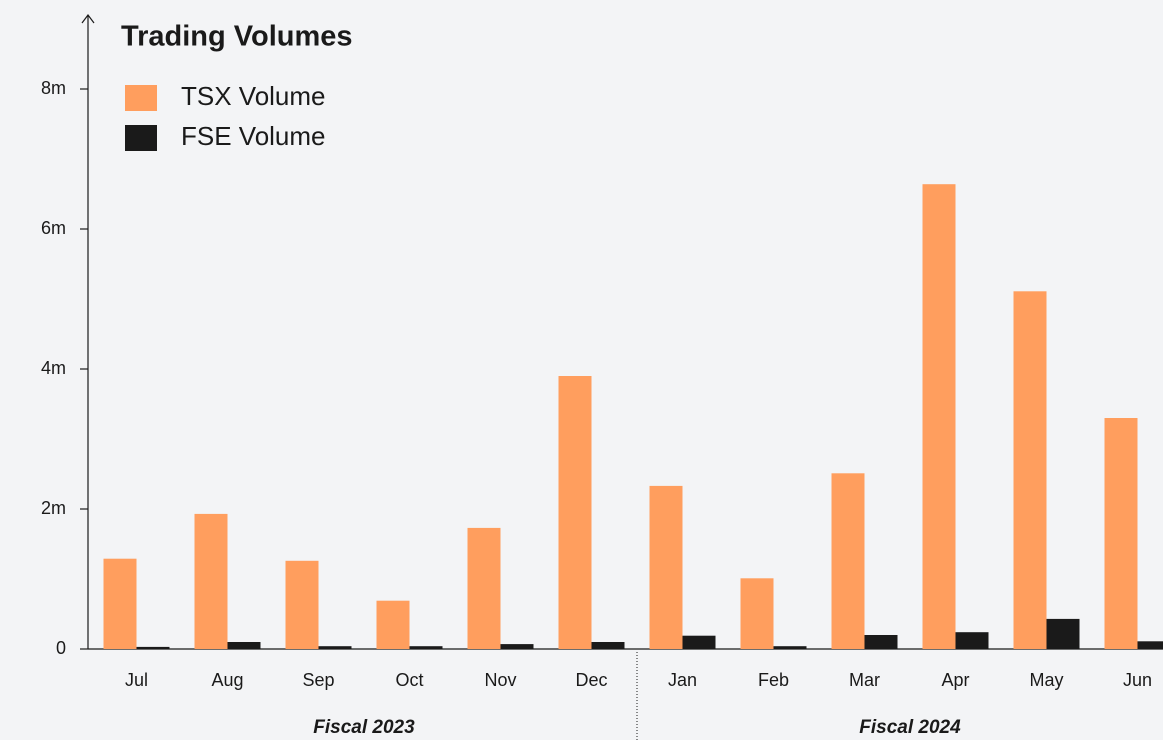 Image resolution: width=1163 pixels, height=740 pixels. What do you see at coordinates (53, 88) in the screenshot?
I see `y-tick-label: 8m` at bounding box center [53, 88].